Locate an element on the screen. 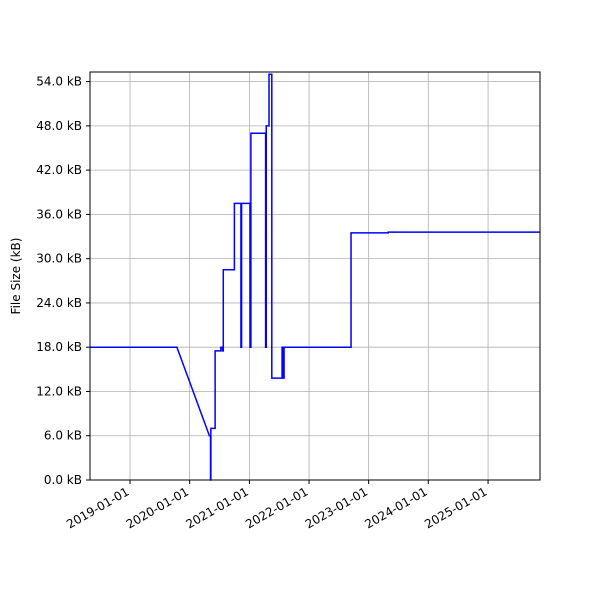  y-tick-label: 42.0 kB is located at coordinates (59, 170).